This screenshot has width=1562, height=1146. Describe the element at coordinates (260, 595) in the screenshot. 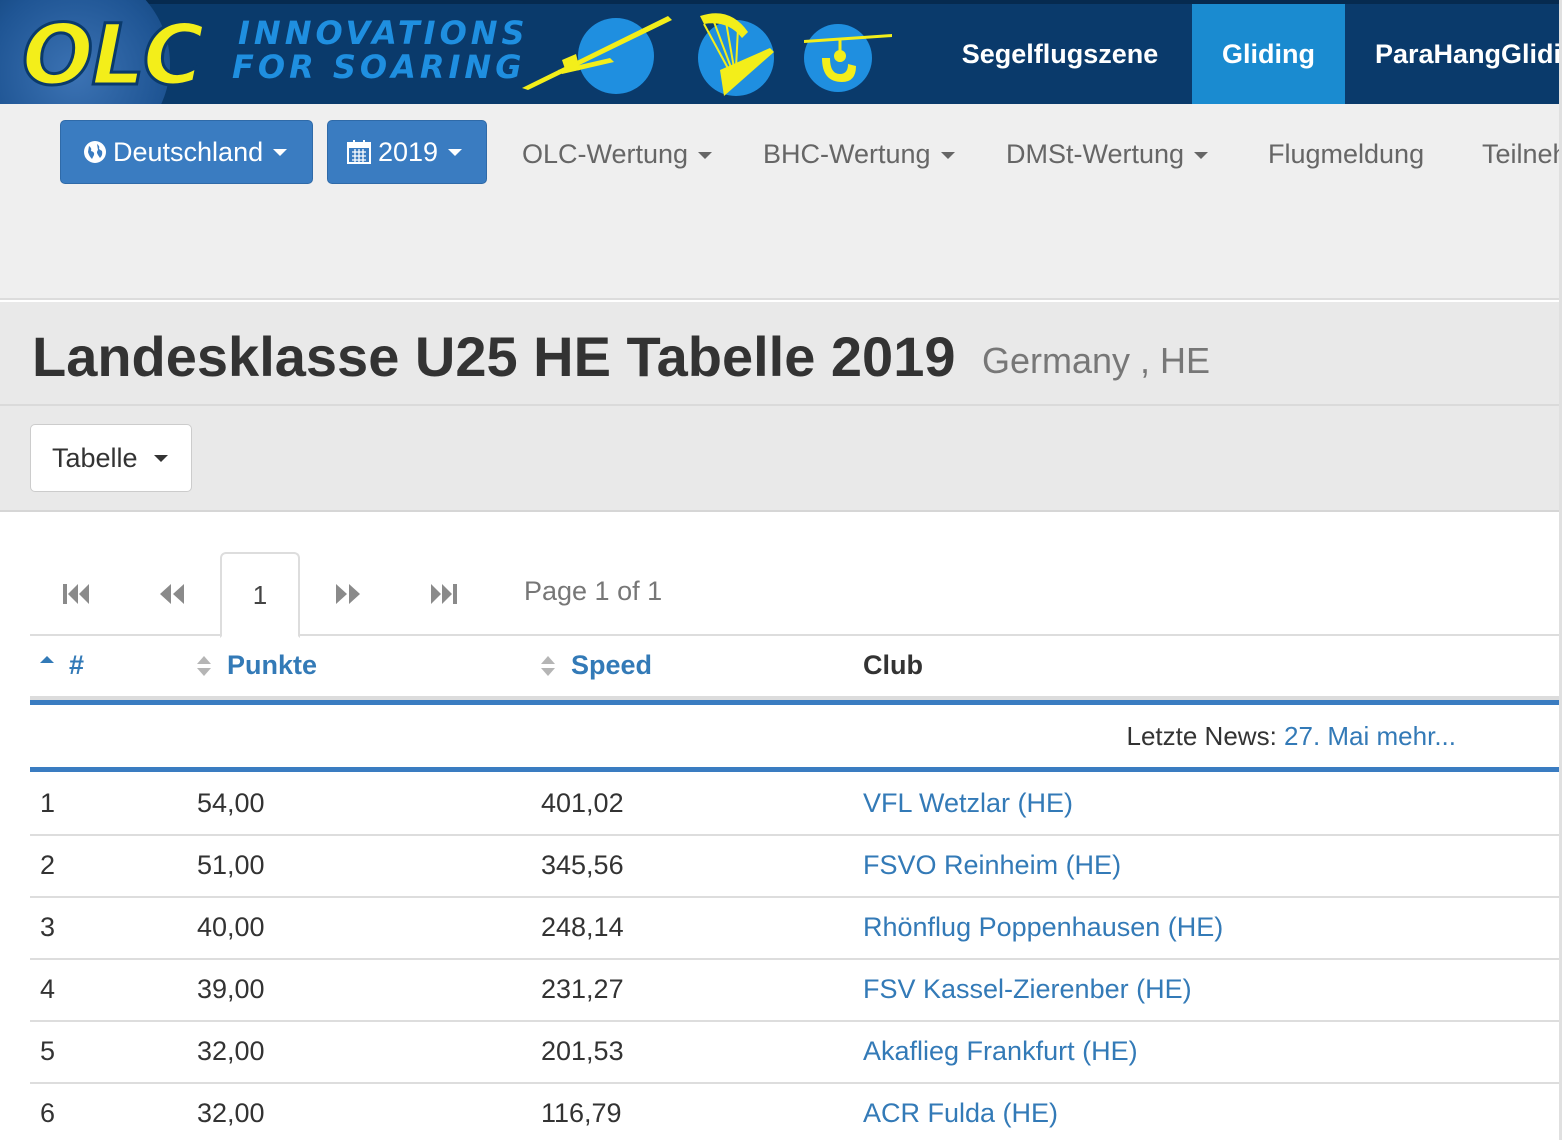

I see `page-1-button: 1` at that location.